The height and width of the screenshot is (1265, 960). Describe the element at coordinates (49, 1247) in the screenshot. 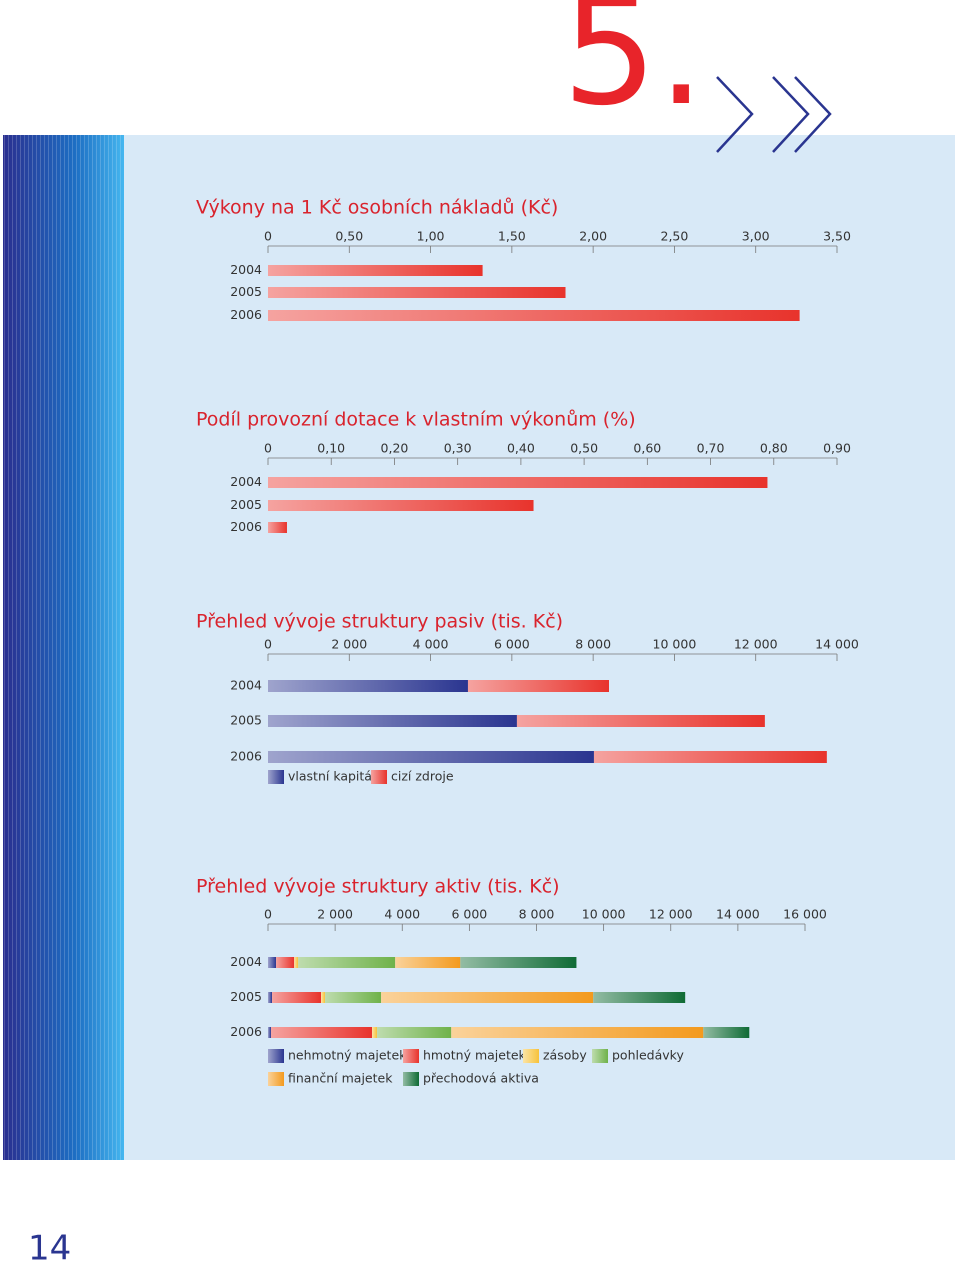

I see `page-number: 14` at that location.